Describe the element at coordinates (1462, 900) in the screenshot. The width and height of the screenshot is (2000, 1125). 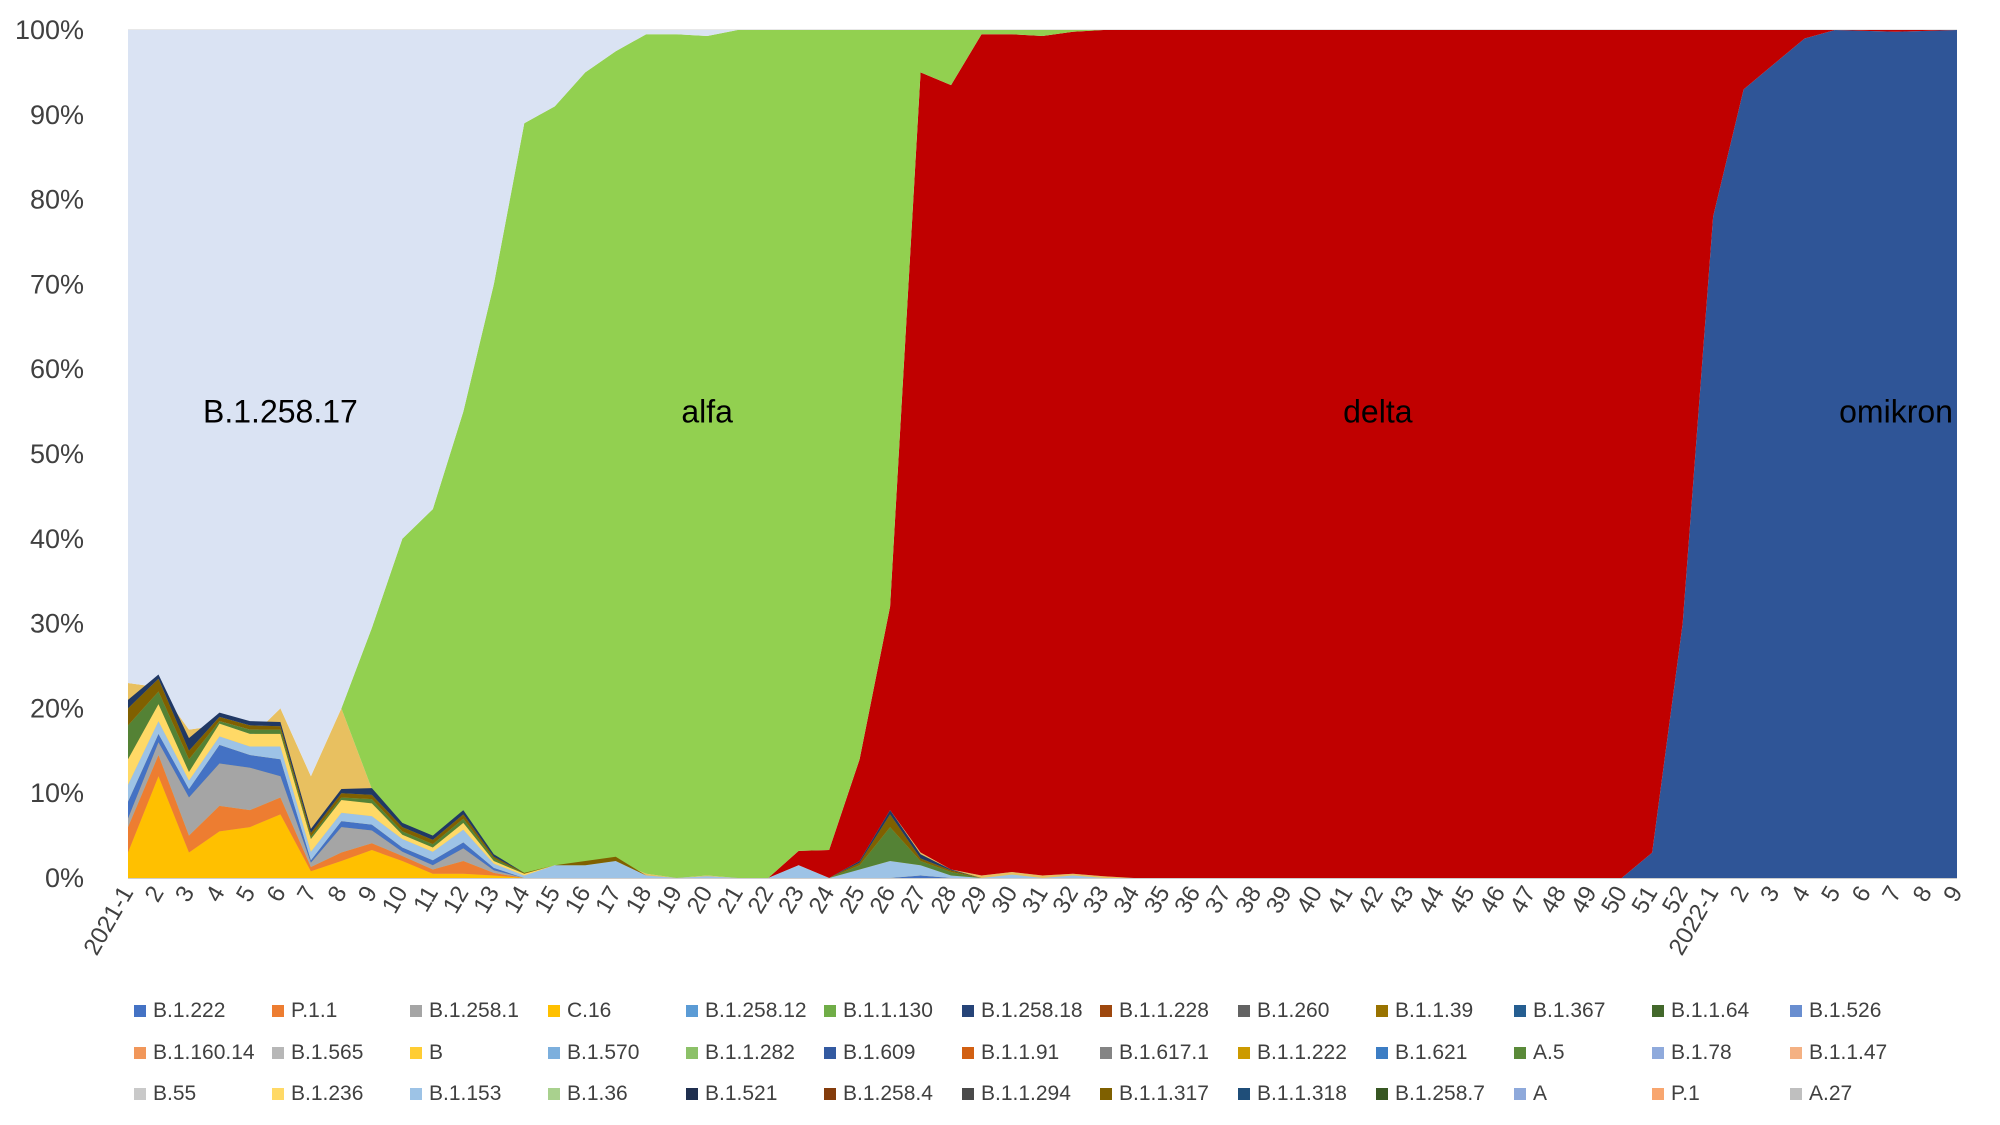
I see `x-tick-label: 45` at that location.